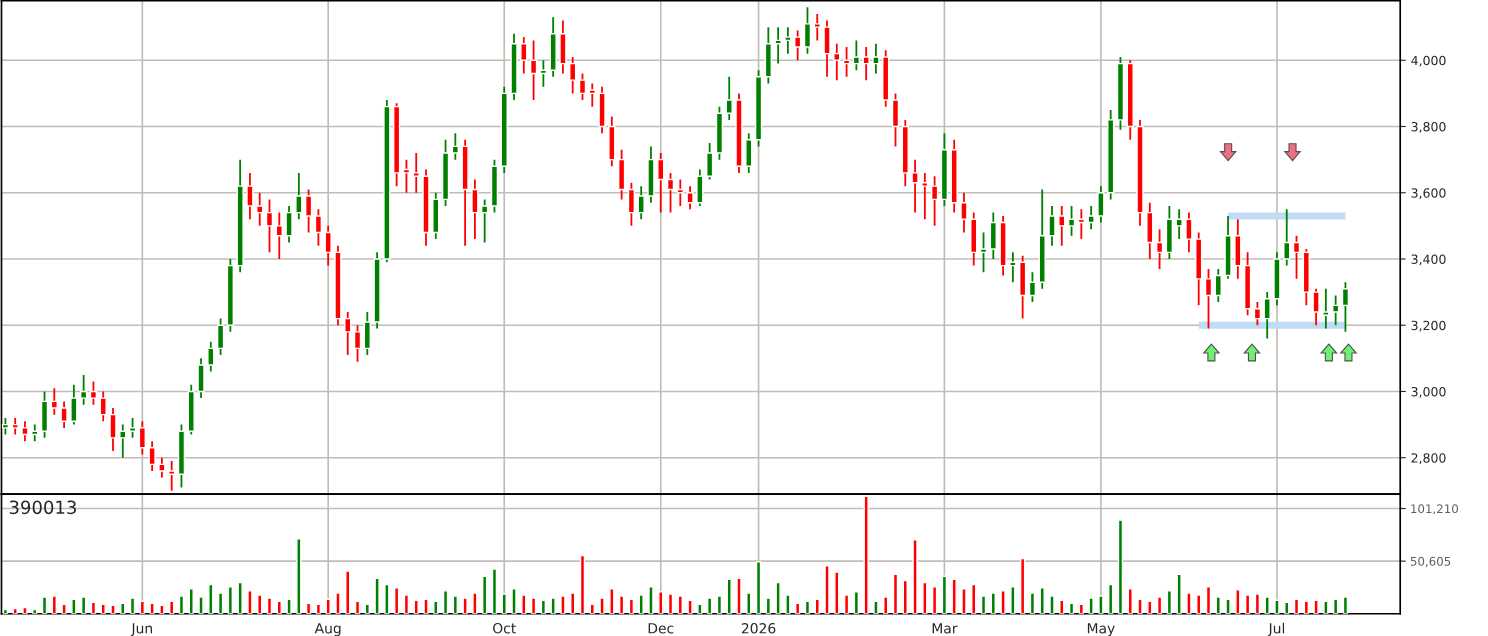  I want to click on y-tick-label: 4,000, so click(1428, 61).